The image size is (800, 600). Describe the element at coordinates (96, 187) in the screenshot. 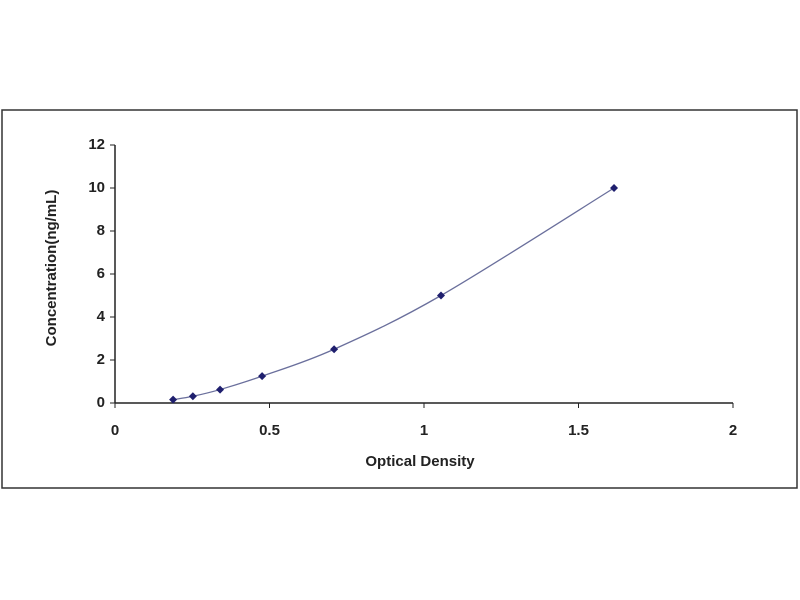

I see `y-tick-label: 10` at that location.